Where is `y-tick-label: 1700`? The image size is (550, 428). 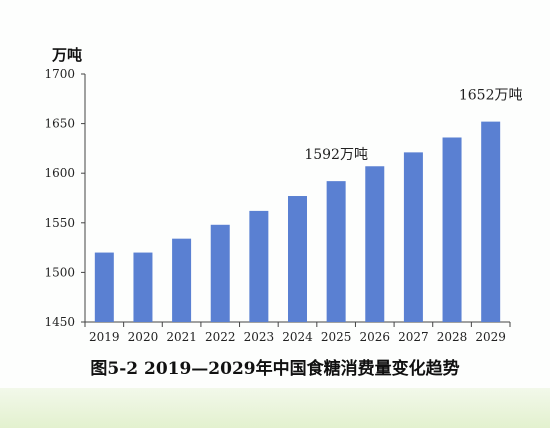 y-tick-label: 1700 is located at coordinates (59, 74).